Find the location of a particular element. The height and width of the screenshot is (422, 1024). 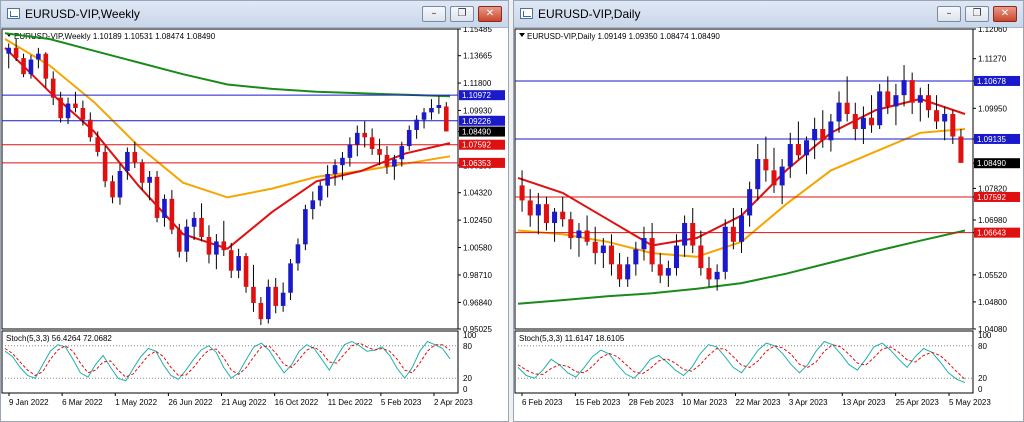

x-tick-label: 5 May 2023 is located at coordinates (970, 402).